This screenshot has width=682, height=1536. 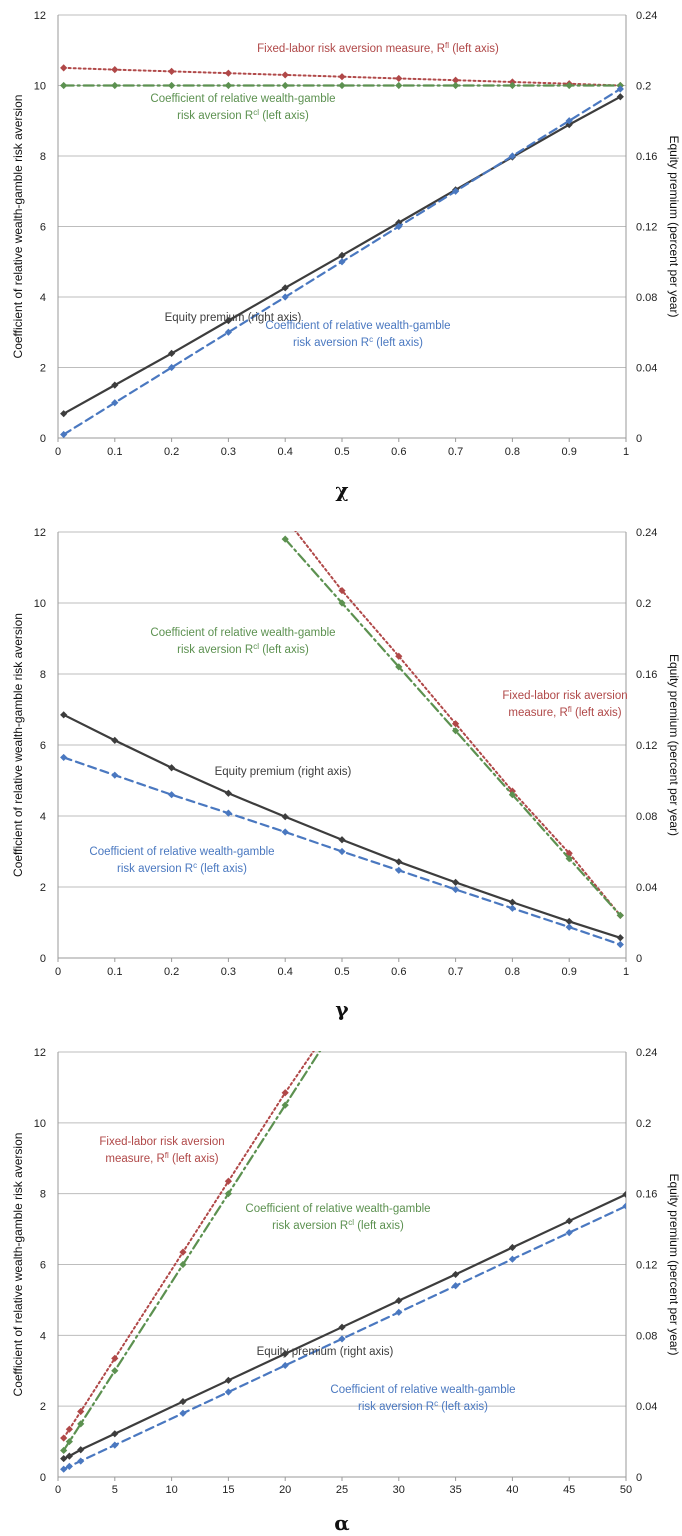 What do you see at coordinates (342, 1009) in the screenshot?
I see `x-axis-title: γ` at bounding box center [342, 1009].